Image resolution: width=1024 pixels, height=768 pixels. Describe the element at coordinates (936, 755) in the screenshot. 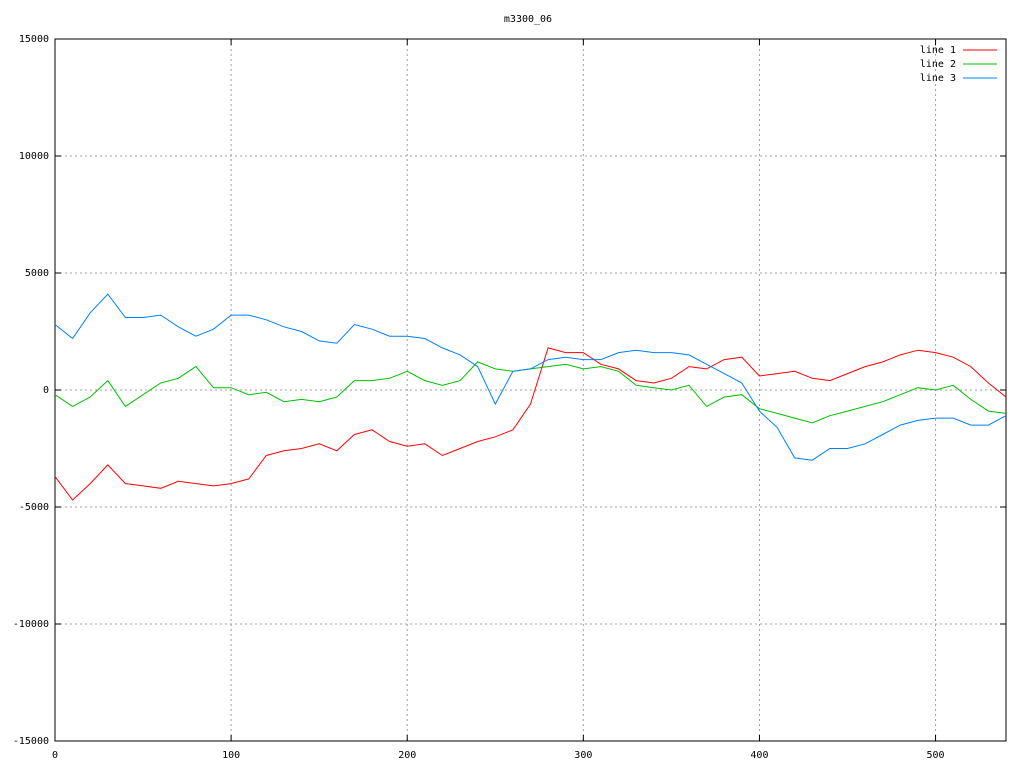

I see `x-tick-label: 500` at that location.